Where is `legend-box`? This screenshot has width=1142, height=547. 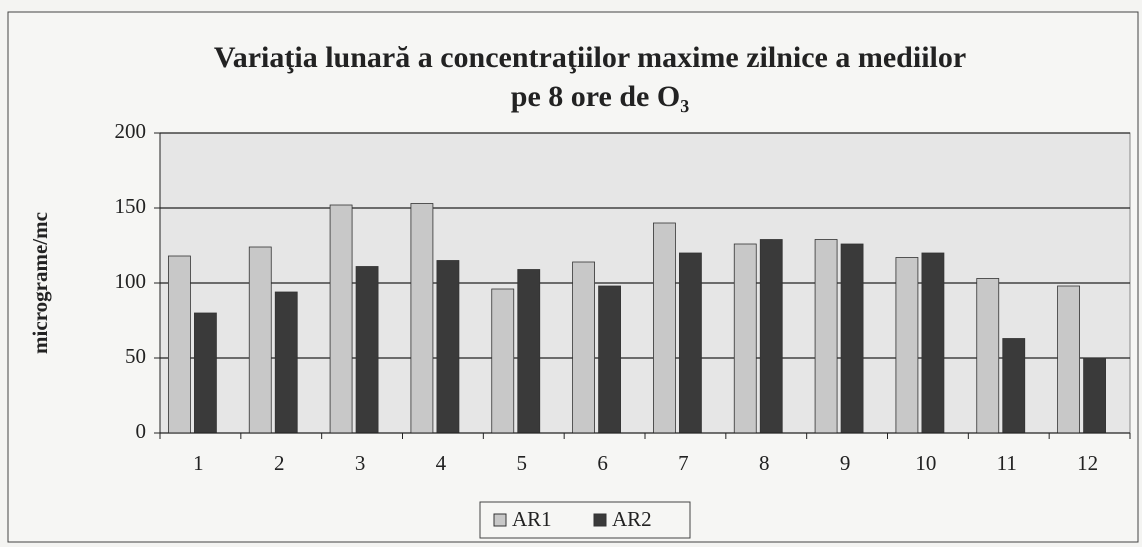 legend-box is located at coordinates (585, 520).